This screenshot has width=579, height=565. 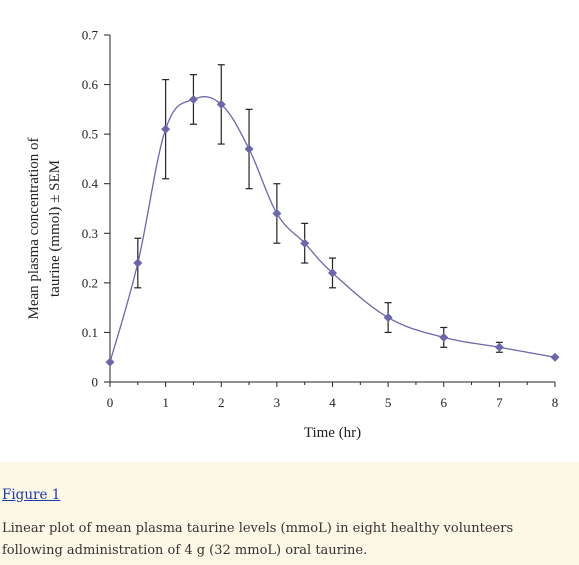 I want to click on figure-link: Figure 1, so click(x=31, y=495).